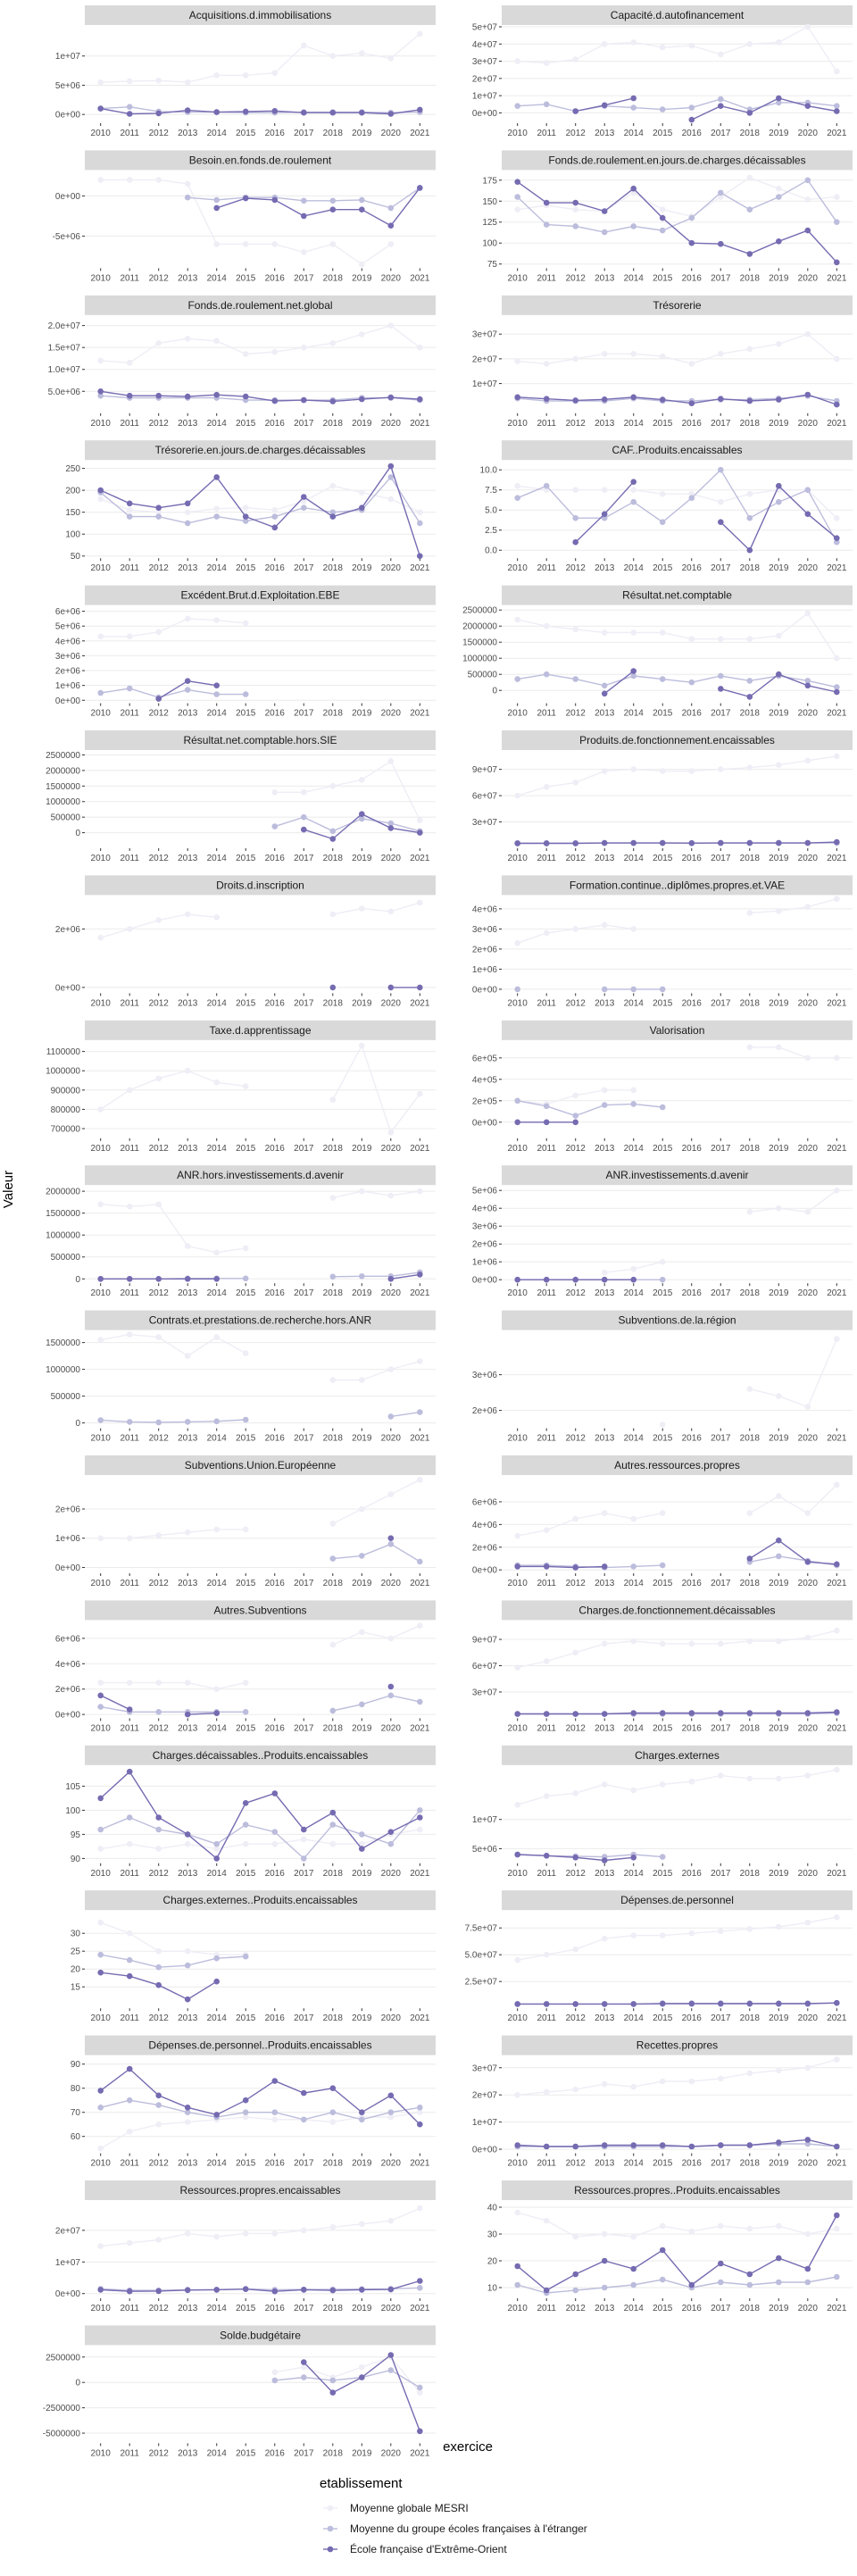 This screenshot has height=2576, width=857. Describe the element at coordinates (68, 1539) in the screenshot. I see `y-tick-label: 1e+06` at that location.